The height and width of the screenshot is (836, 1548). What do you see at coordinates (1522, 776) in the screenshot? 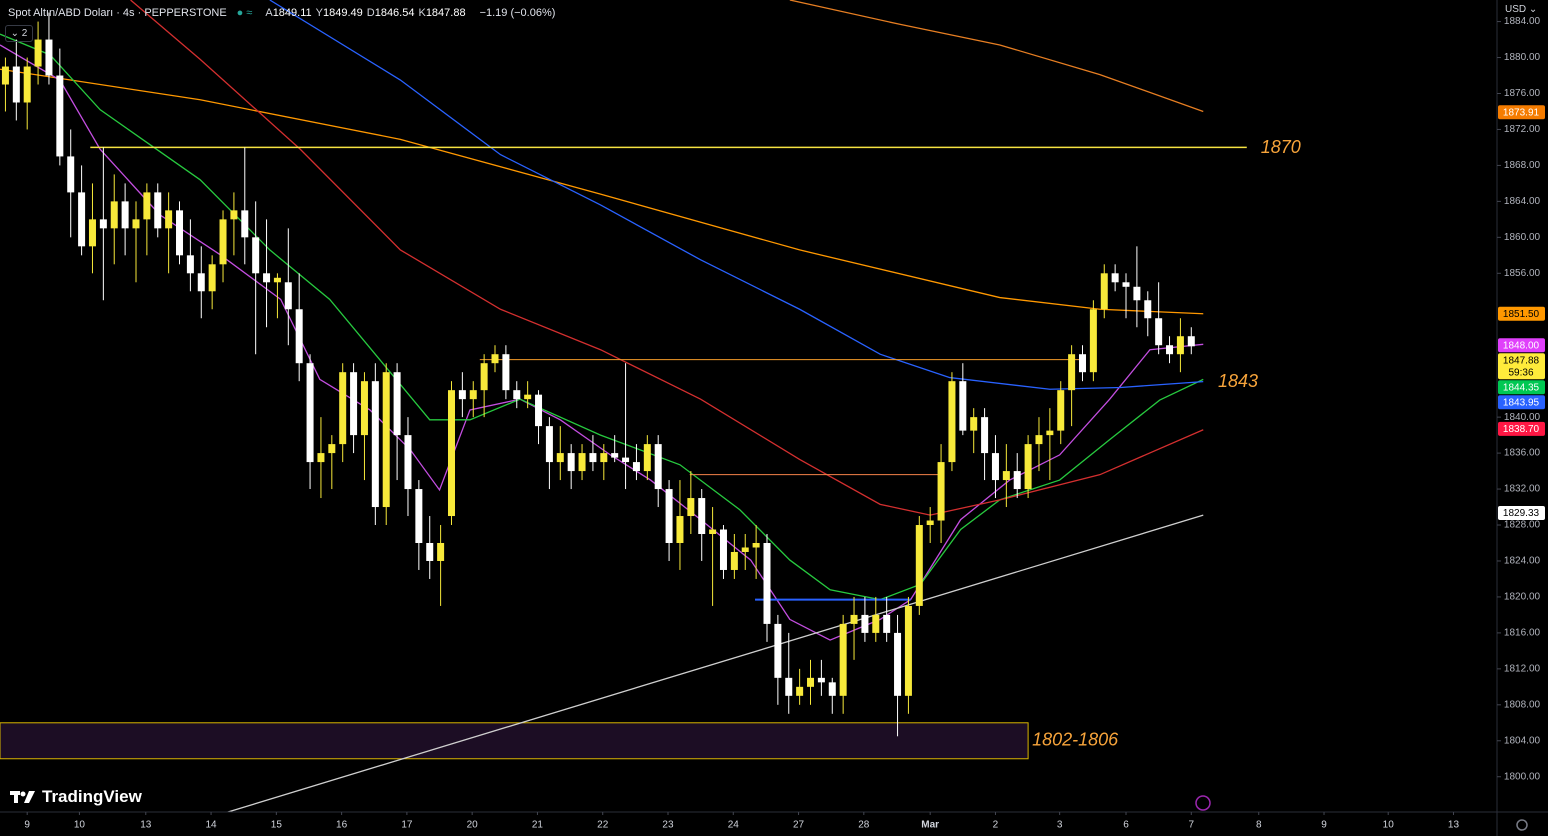
I see `y-tick-label: 1800.00` at bounding box center [1522, 776].